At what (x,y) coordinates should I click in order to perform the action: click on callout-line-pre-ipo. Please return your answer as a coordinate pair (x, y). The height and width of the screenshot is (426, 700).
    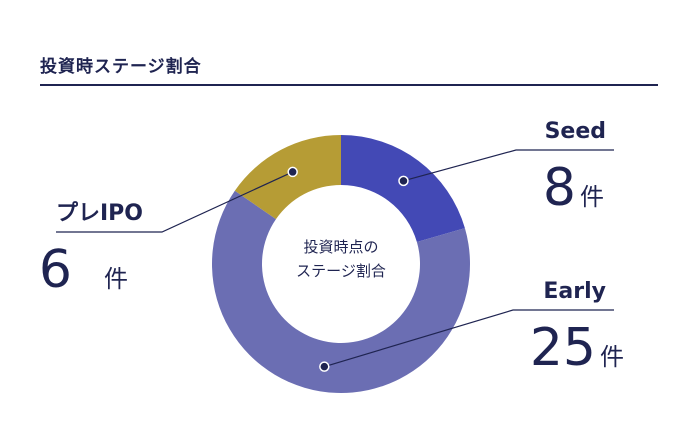
    Looking at the image, I should click on (174, 202).